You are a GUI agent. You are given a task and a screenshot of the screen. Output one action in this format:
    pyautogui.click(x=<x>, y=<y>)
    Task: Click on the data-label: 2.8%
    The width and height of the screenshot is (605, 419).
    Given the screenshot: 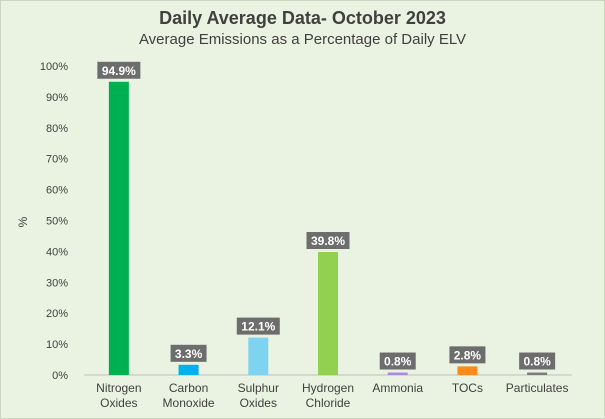 What is the action you would take?
    pyautogui.click(x=467, y=355)
    